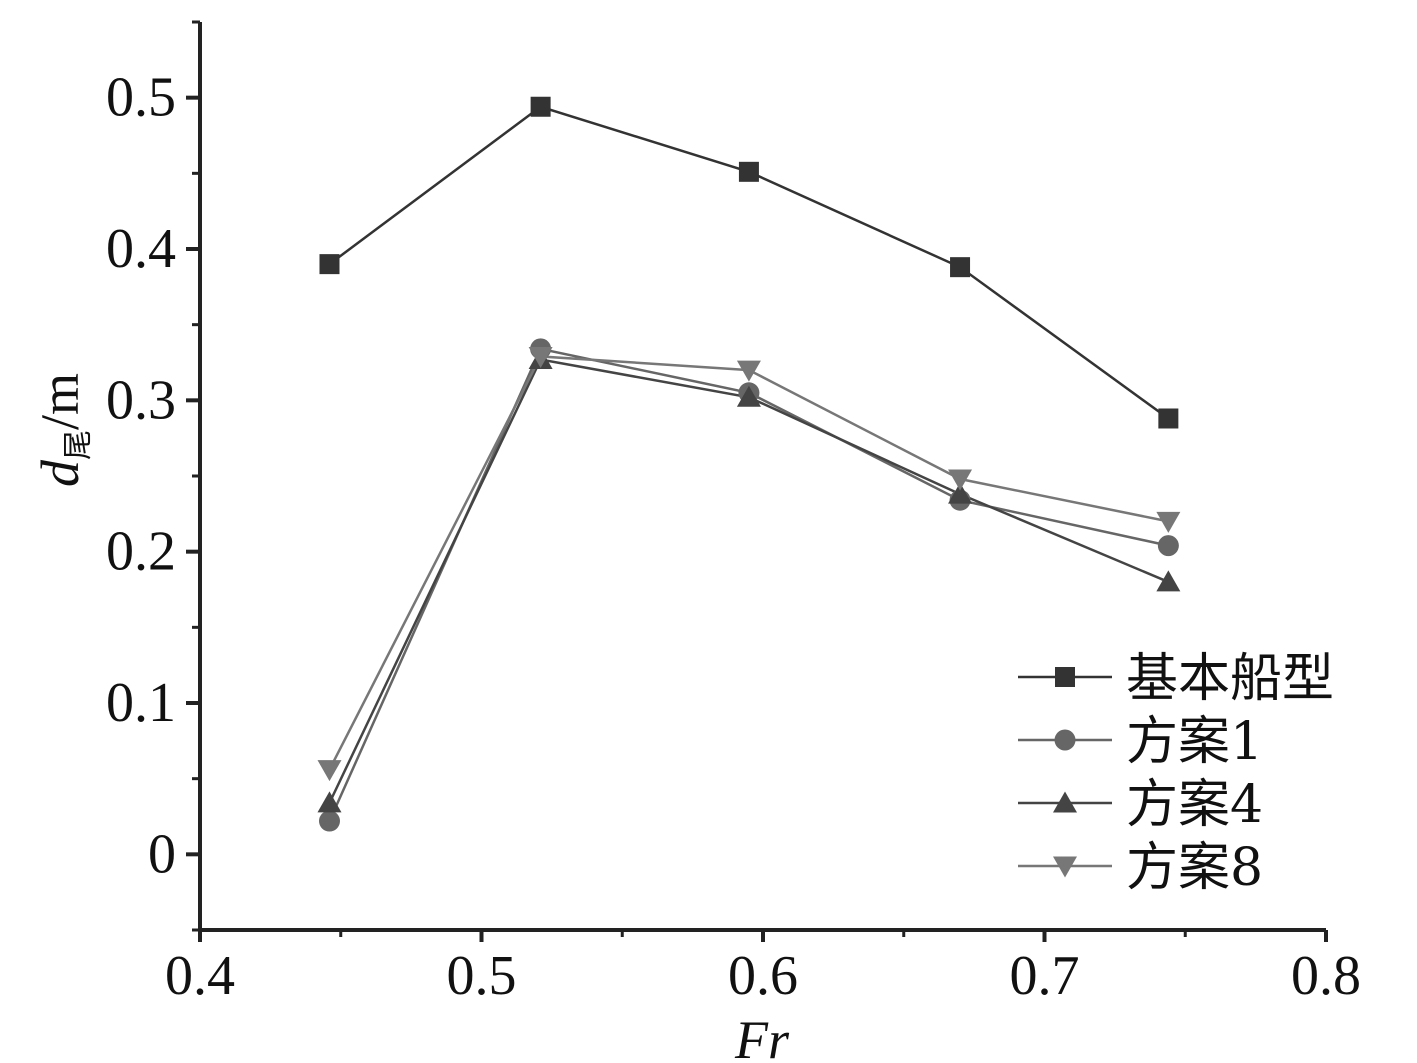 The height and width of the screenshot is (1063, 1417). What do you see at coordinates (78, 445) in the screenshot?
I see `y-axis-title-subscript: 尾` at bounding box center [78, 445].